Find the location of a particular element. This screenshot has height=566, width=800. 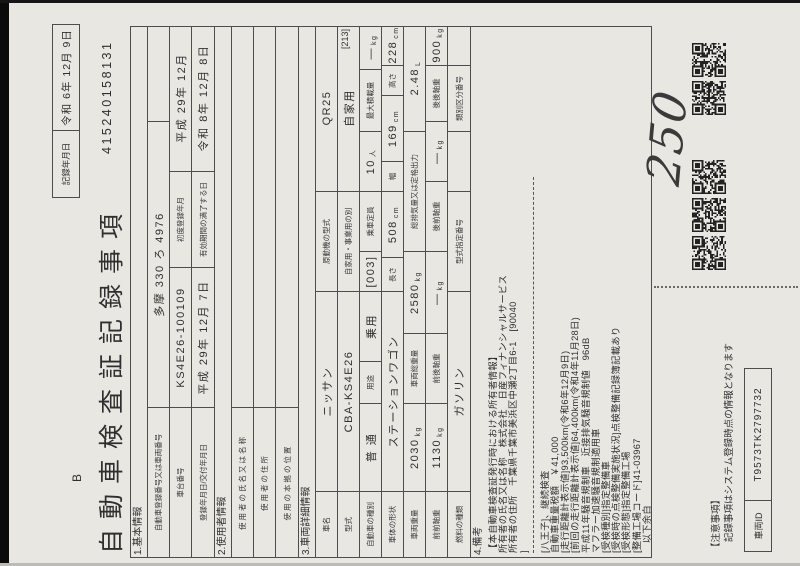

field-value: ガソリン is located at coordinates (459, 391).